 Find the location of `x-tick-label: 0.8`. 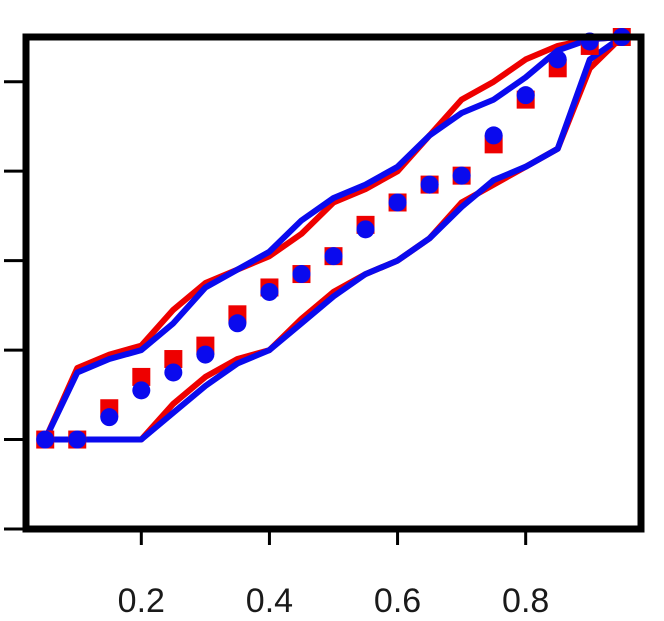

x-tick-label: 0.8 is located at coordinates (525, 601).